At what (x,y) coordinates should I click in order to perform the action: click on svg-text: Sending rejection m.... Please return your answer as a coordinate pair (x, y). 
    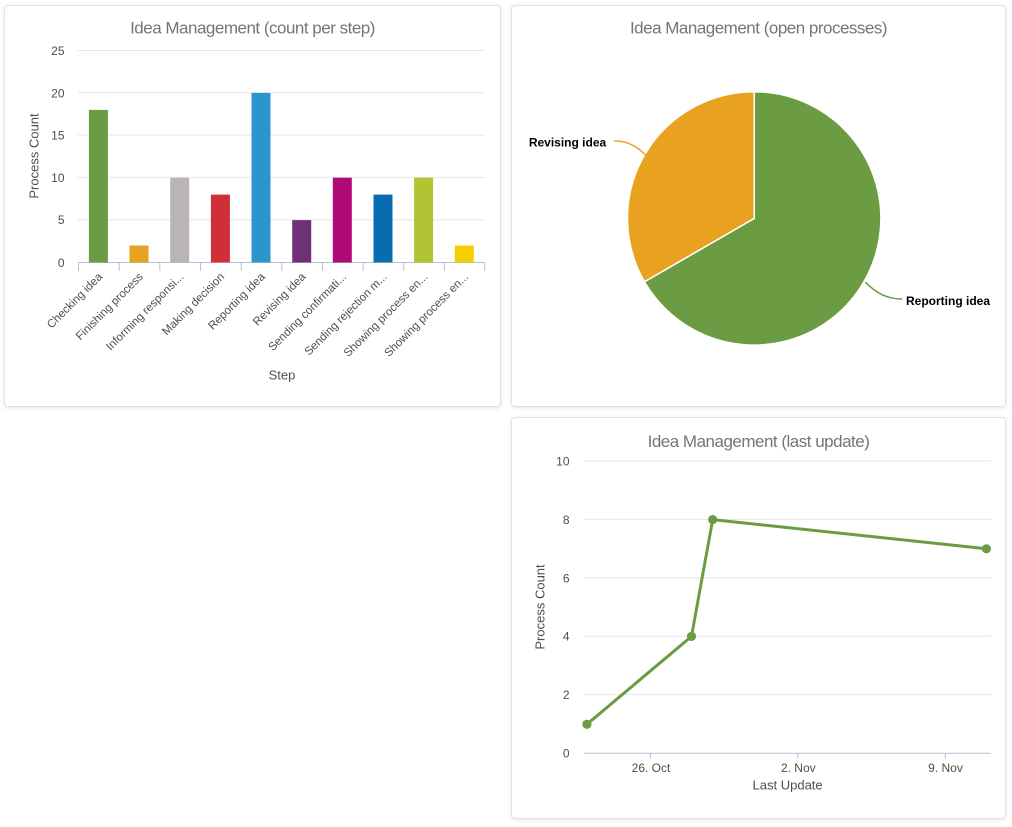
    Looking at the image, I should click on (346, 314).